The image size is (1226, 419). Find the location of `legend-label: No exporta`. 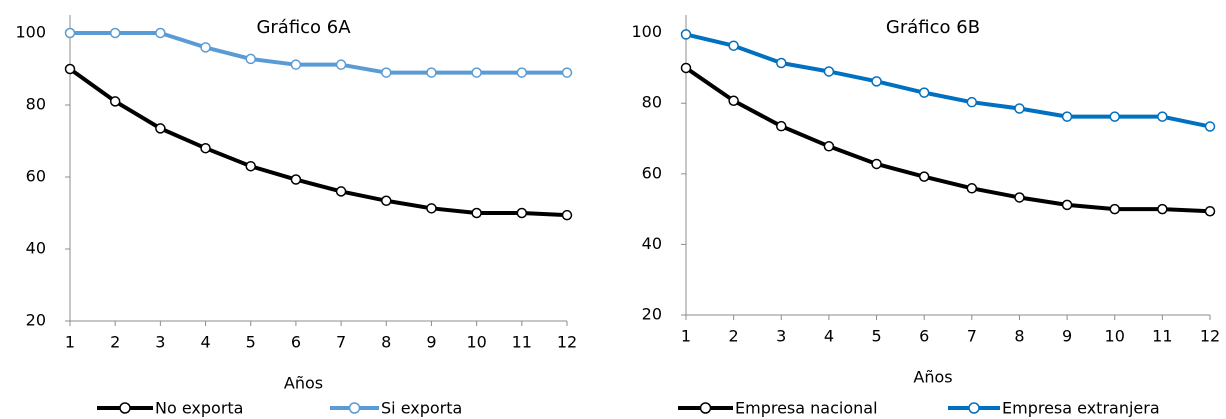

legend-label: No exporta is located at coordinates (199, 408).